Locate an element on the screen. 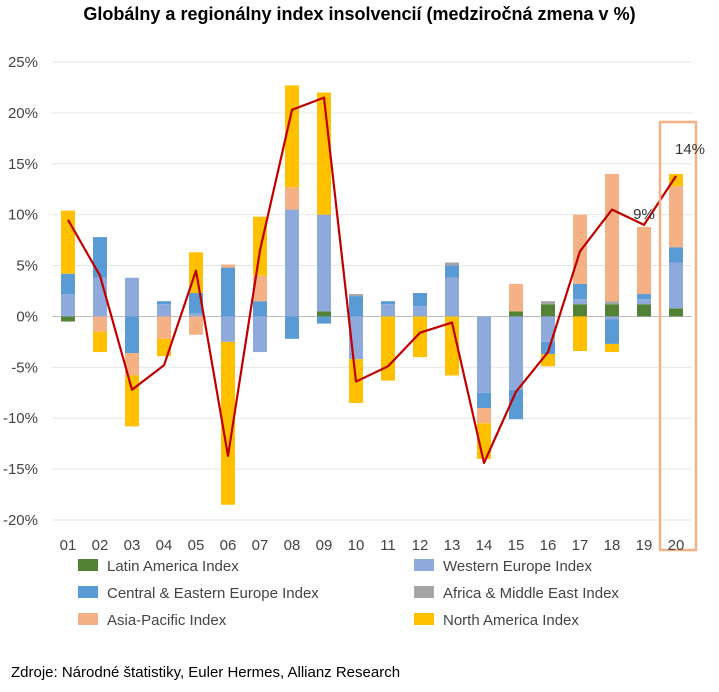 Image resolution: width=719 pixels, height=692 pixels. y-tick-label: 5% is located at coordinates (27, 266).